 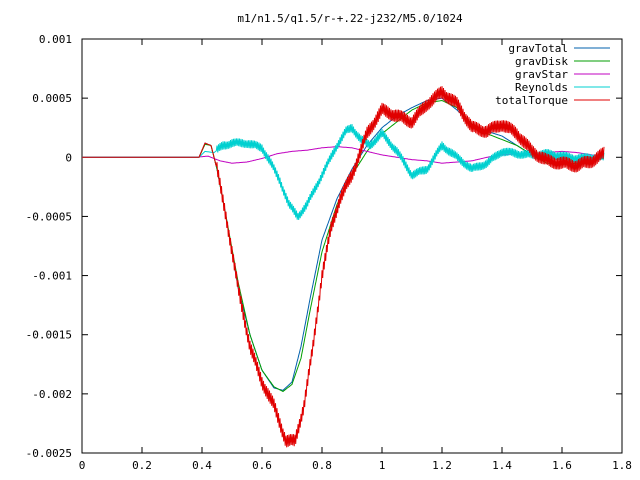 I want to click on legend-label-gravTotal: gravTotal, so click(x=538, y=48).